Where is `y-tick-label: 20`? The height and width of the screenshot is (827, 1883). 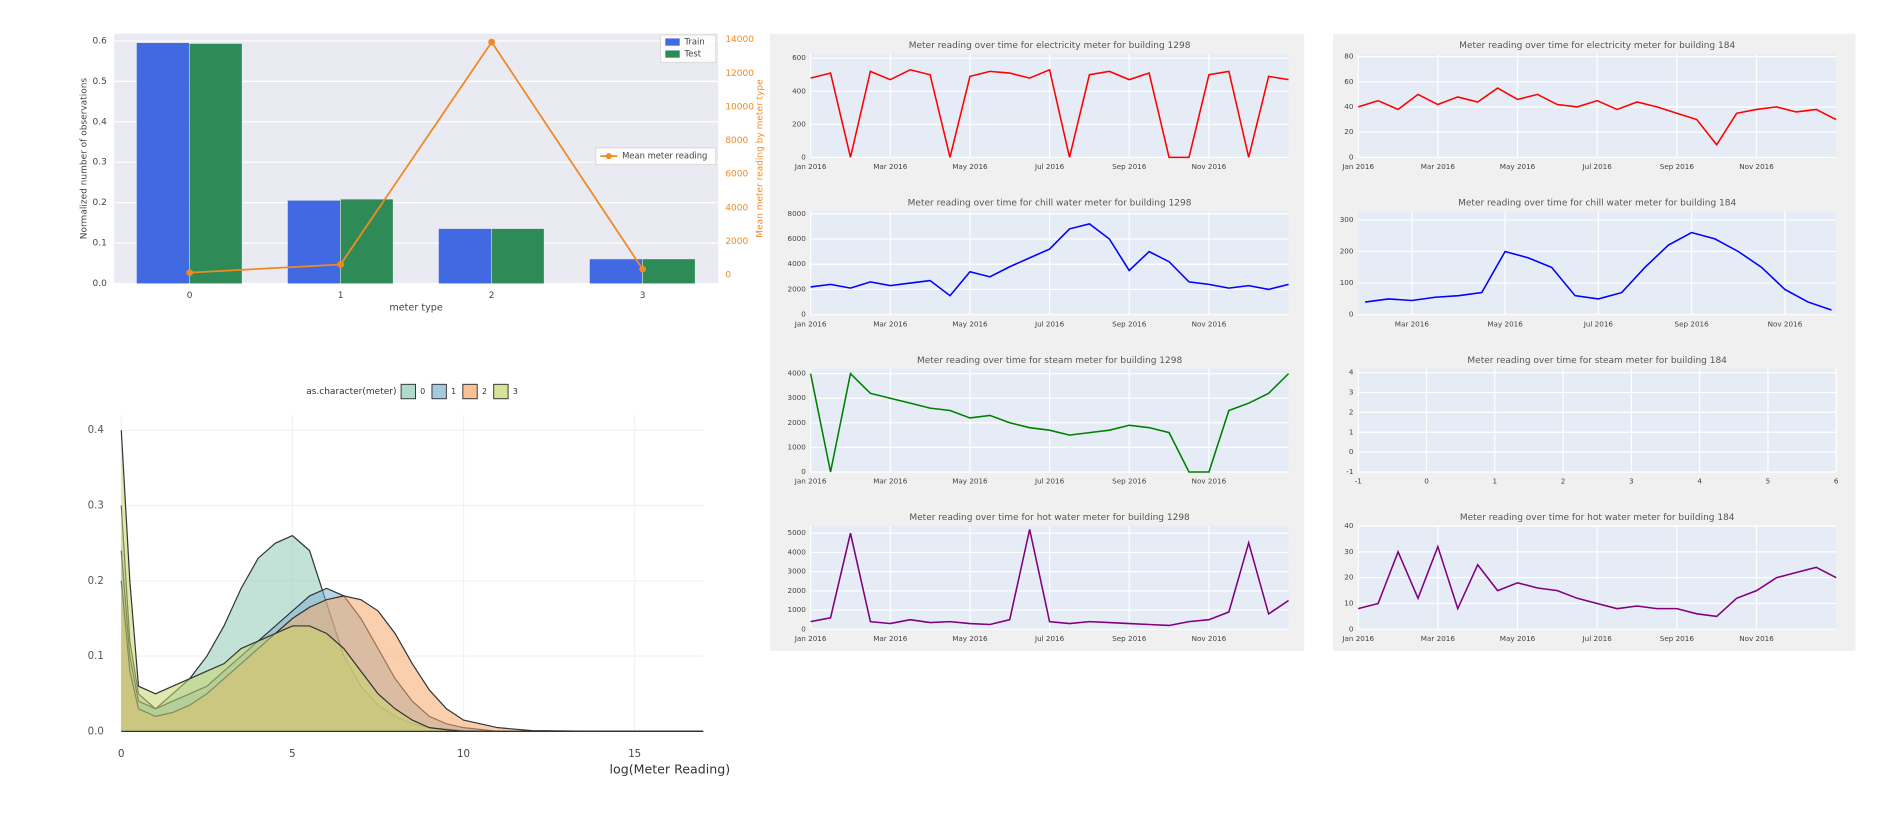
y-tick-label: 20 is located at coordinates (1349, 577).